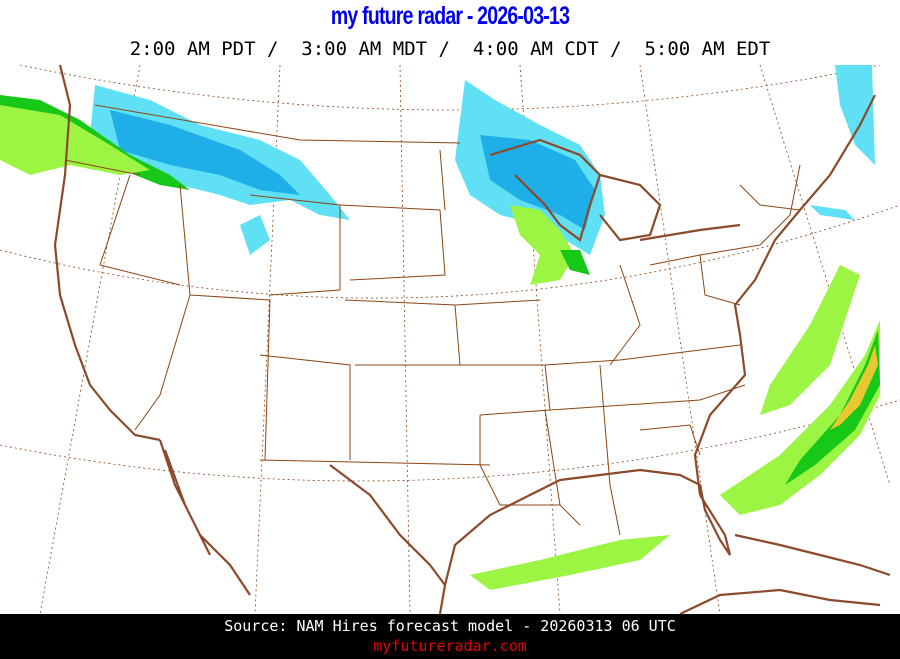 The image size is (900, 659). I want to click on site-link: myfutureradar.com, so click(450, 646).